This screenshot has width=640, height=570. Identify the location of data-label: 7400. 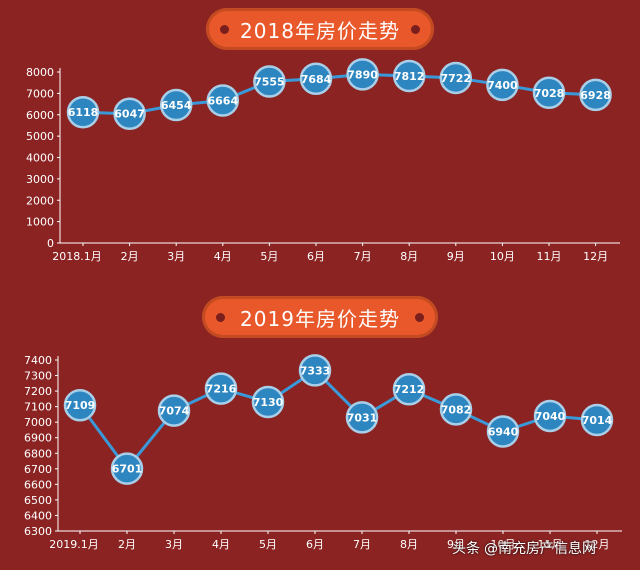
(502, 85).